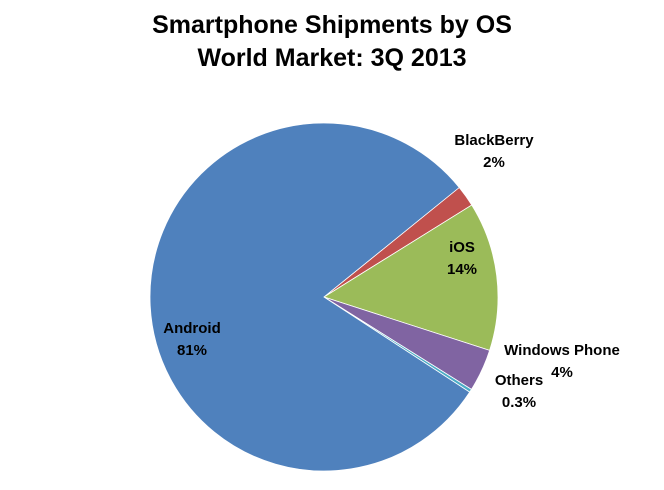 This screenshot has width=664, height=490. Describe the element at coordinates (332, 58) in the screenshot. I see `chart-title-line-2: World Market: 3Q 2013` at that location.